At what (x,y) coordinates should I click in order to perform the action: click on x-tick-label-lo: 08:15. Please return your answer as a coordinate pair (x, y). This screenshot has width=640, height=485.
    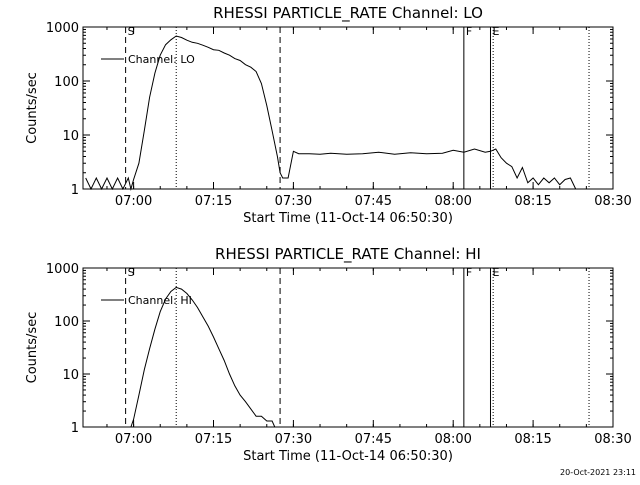
    Looking at the image, I should click on (532, 201).